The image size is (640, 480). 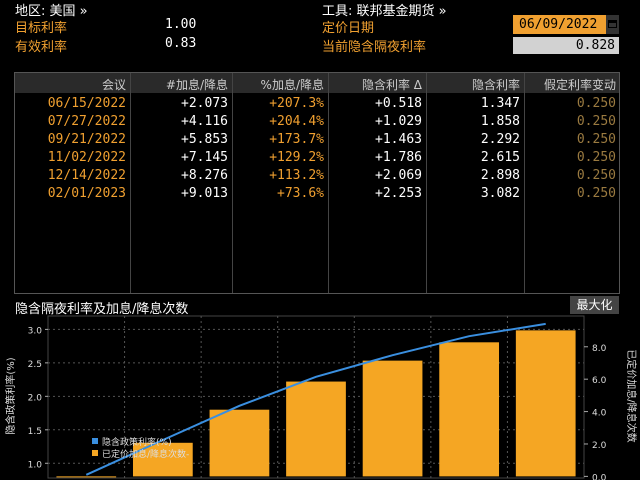 I want to click on left-axis-label: 隐含政策利率(%), so click(x=10, y=395).